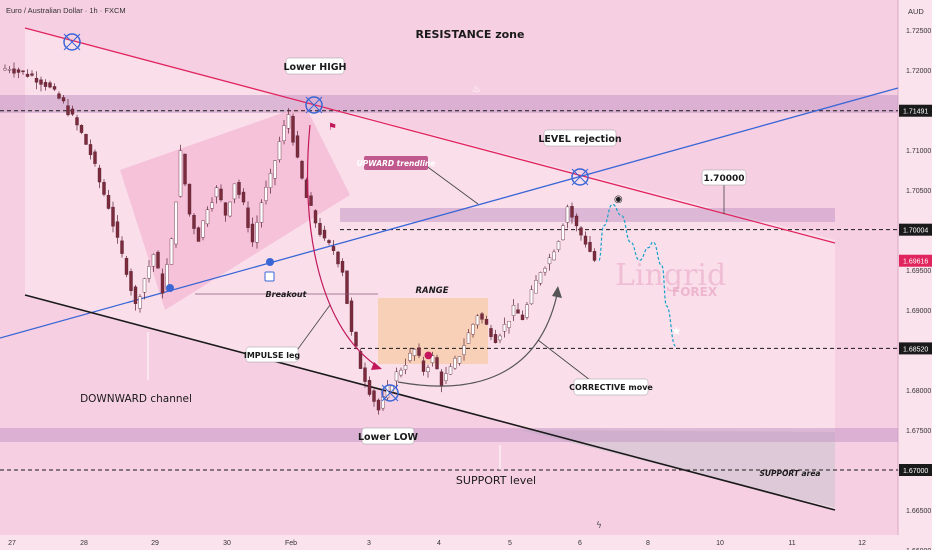 The height and width of the screenshot is (550, 932). I want to click on x-tick-label: 28, so click(84, 543).